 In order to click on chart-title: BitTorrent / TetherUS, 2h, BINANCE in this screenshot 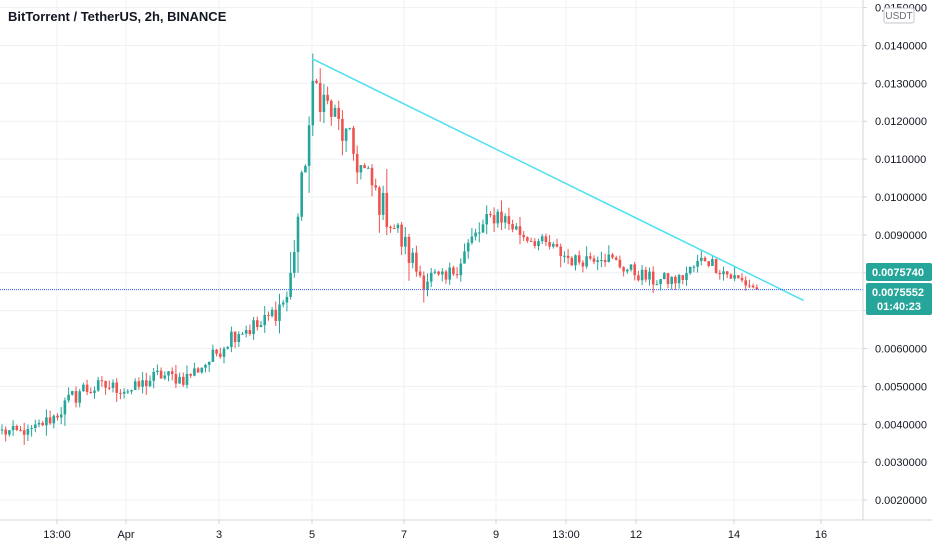, I will do `click(117, 16)`.